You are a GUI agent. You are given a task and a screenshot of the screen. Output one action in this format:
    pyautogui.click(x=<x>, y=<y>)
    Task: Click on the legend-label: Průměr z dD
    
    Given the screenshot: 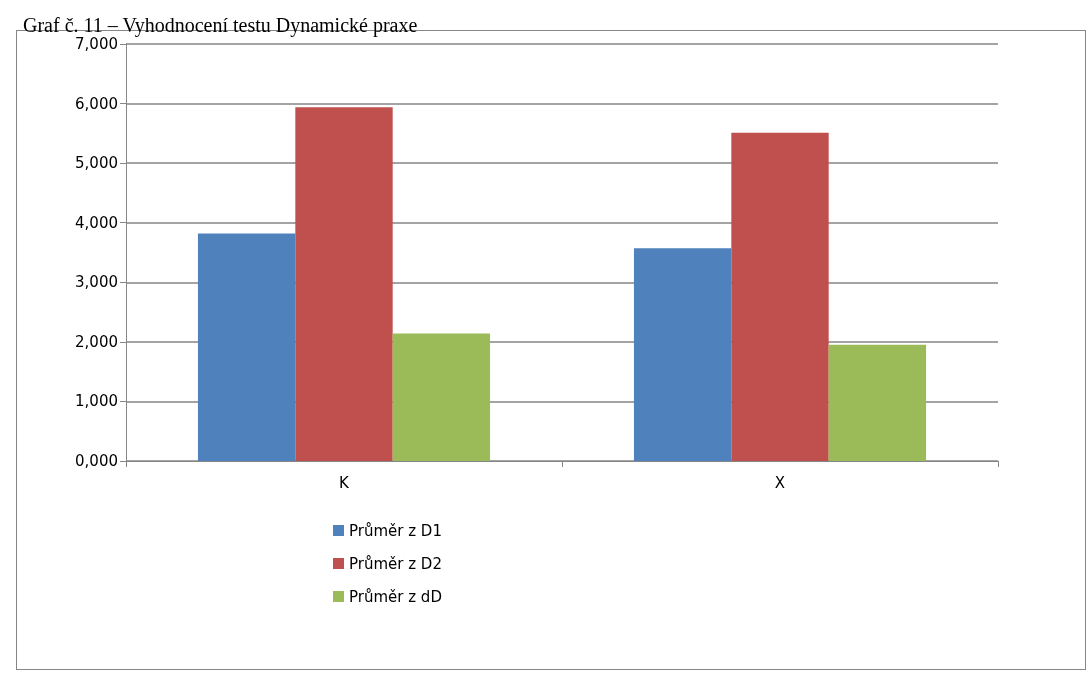 What is the action you would take?
    pyautogui.click(x=395, y=596)
    